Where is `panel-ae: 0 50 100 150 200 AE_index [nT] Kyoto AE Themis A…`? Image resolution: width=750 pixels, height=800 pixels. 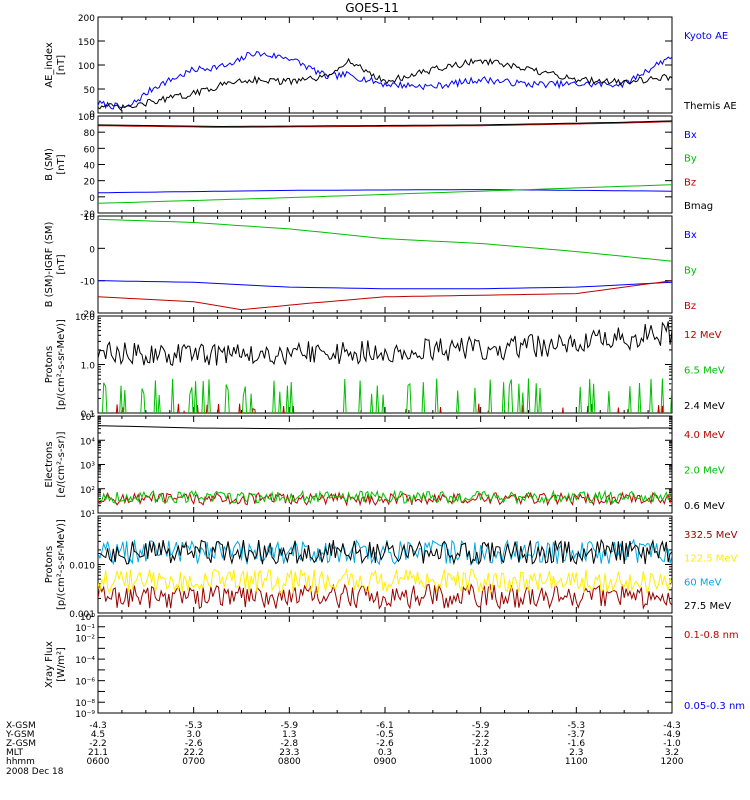 panel-ae: 0 50 100 150 200 AE_index [nT] Kyoto AE Themis A… is located at coordinates (390, 67).